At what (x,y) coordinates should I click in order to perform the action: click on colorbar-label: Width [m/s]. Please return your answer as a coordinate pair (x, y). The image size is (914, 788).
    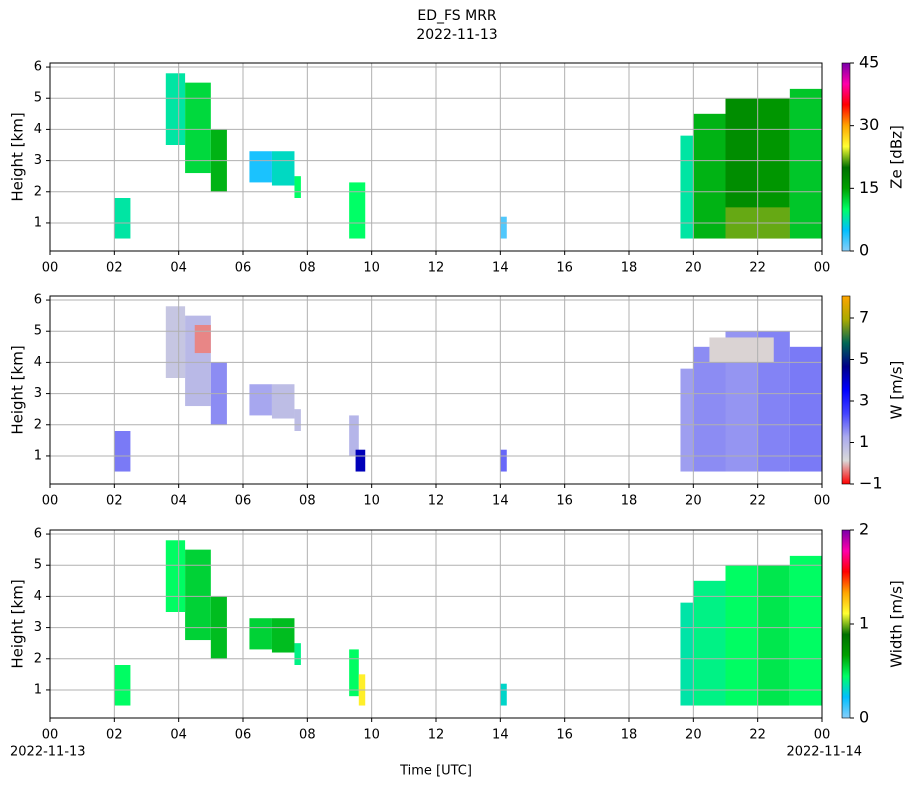
    Looking at the image, I should click on (897, 624).